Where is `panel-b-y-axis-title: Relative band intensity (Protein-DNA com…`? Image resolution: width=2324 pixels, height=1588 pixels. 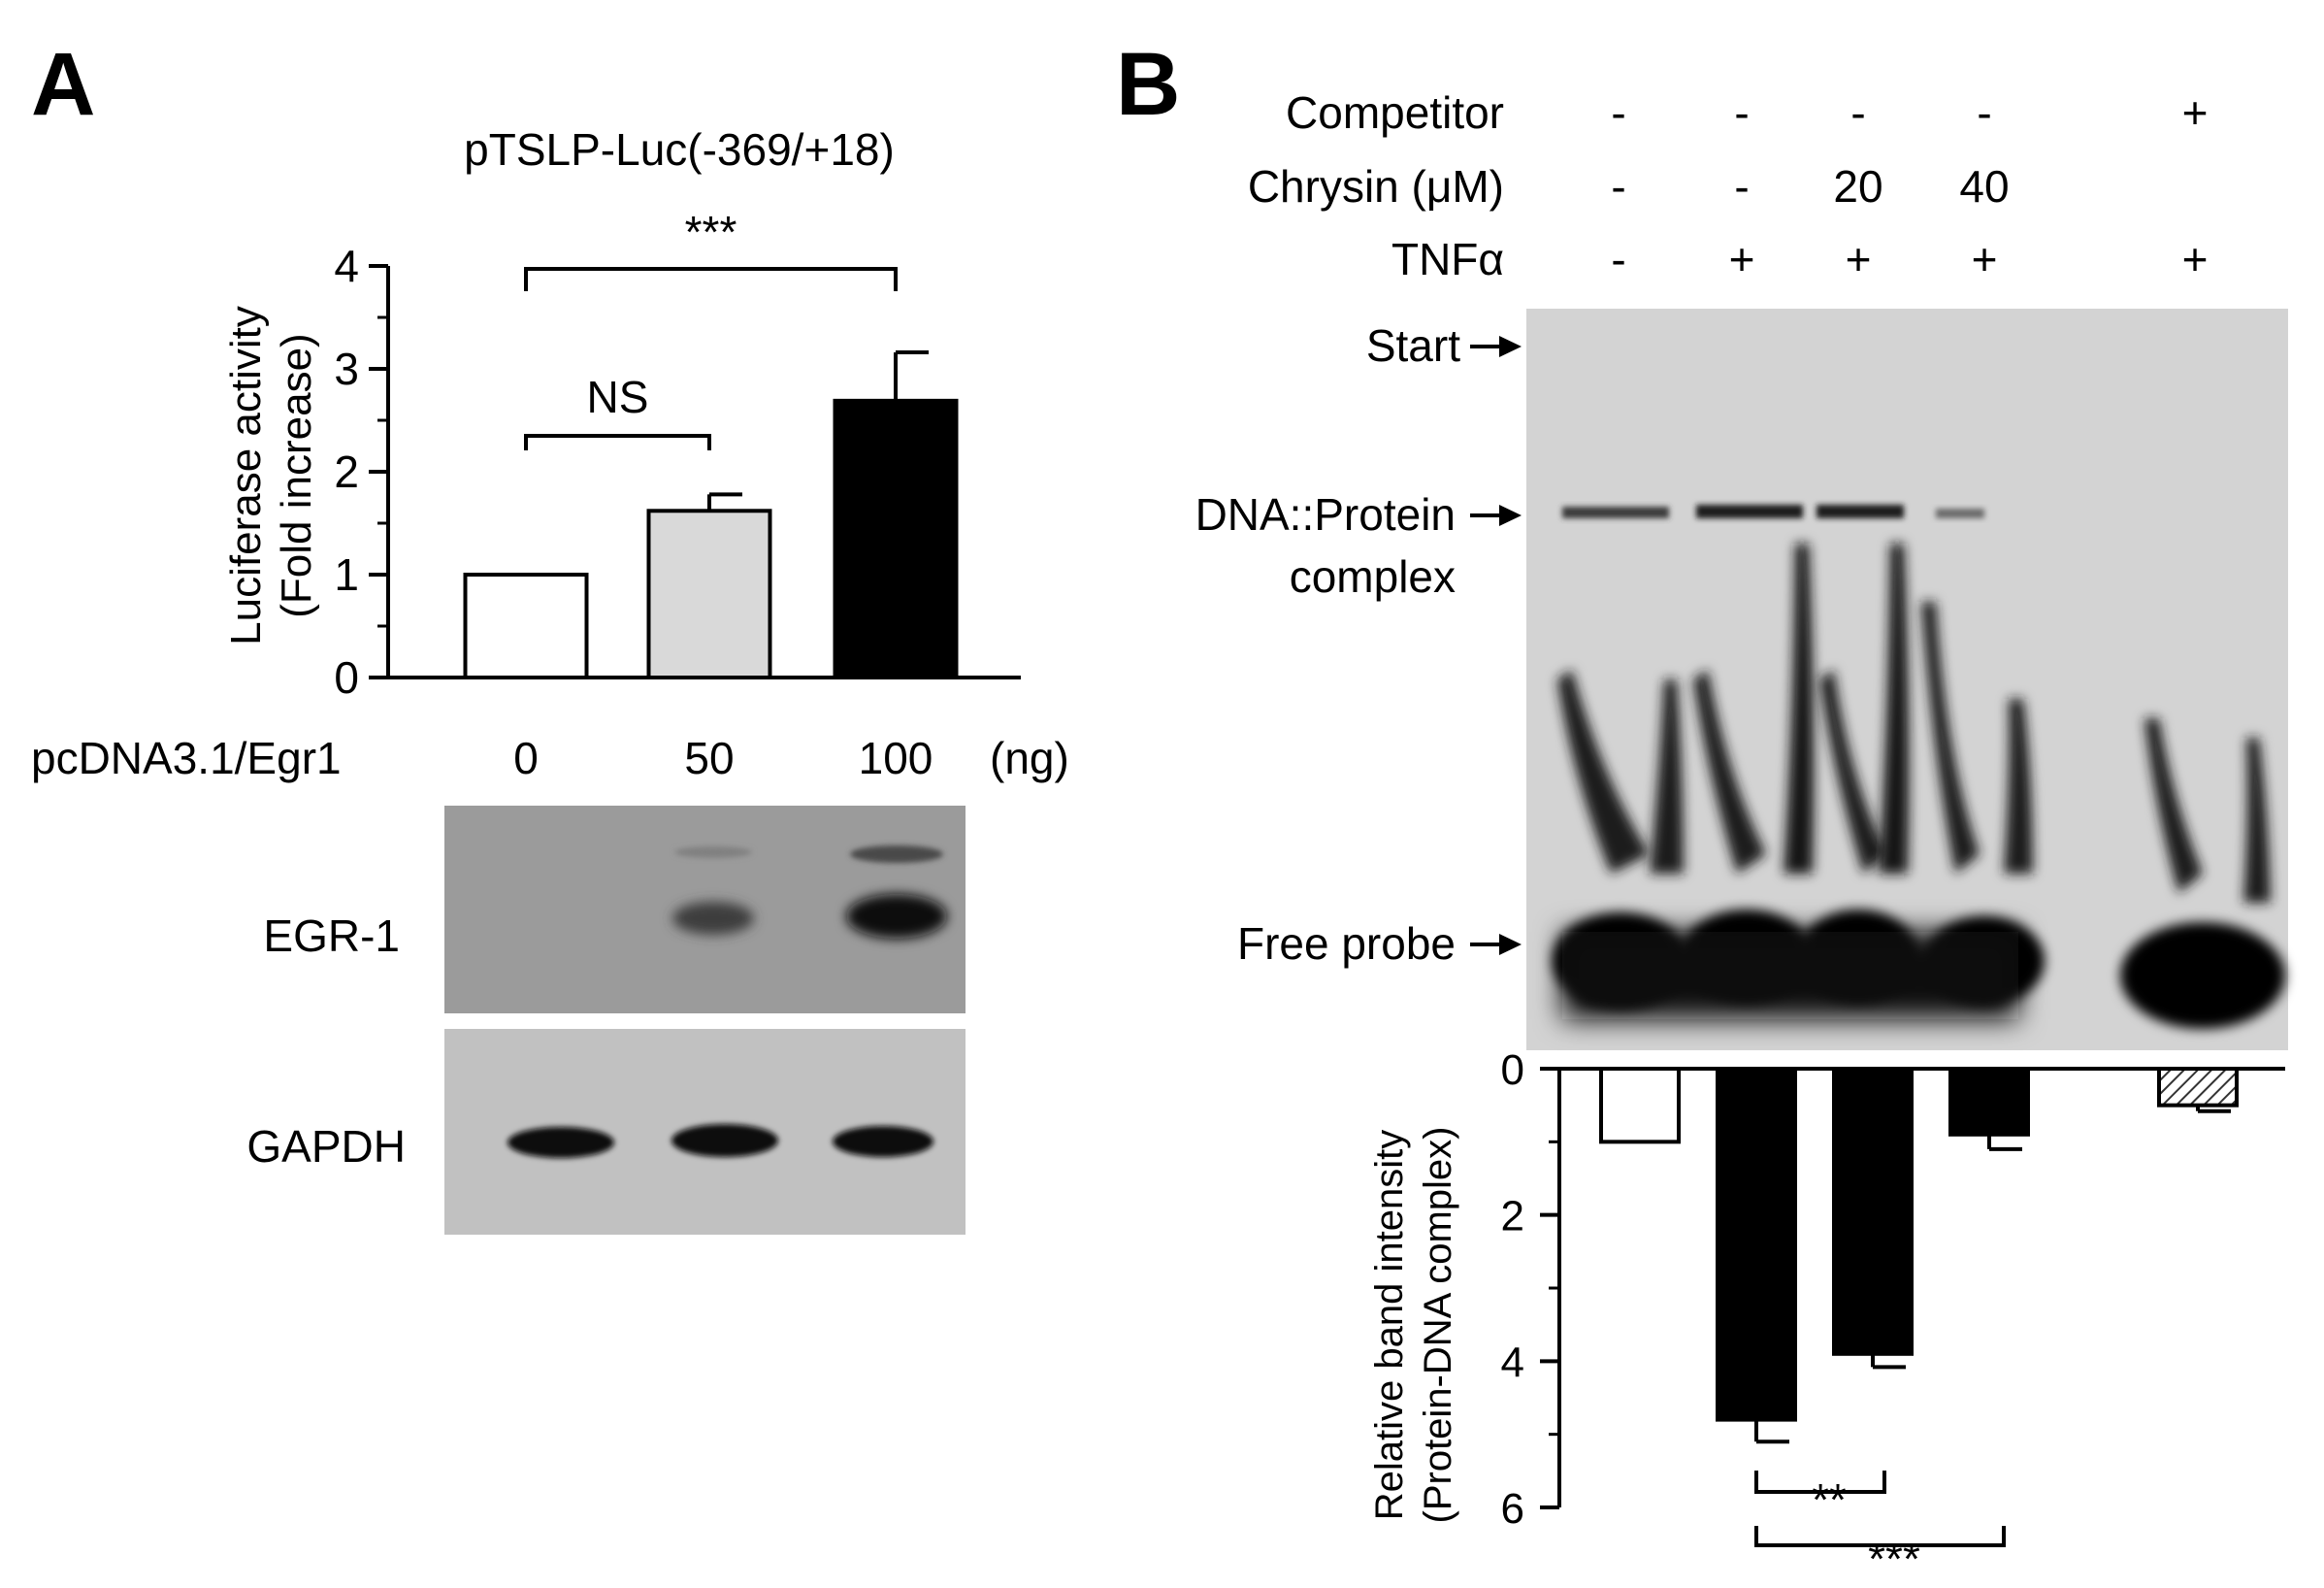 panel-b-y-axis-title: Relative band intensity (Protein-DNA com… is located at coordinates (1414, 1324).